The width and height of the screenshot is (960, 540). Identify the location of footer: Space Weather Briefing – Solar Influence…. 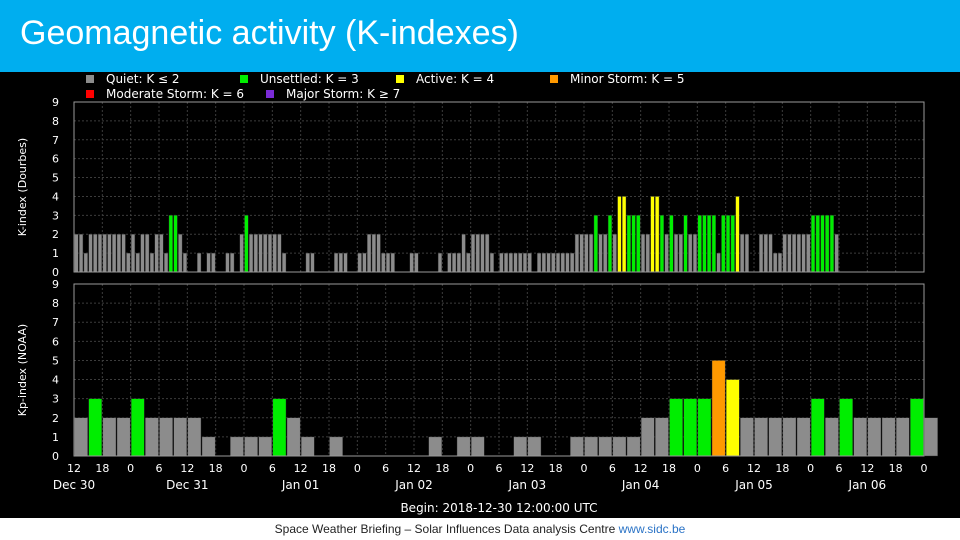
(480, 529).